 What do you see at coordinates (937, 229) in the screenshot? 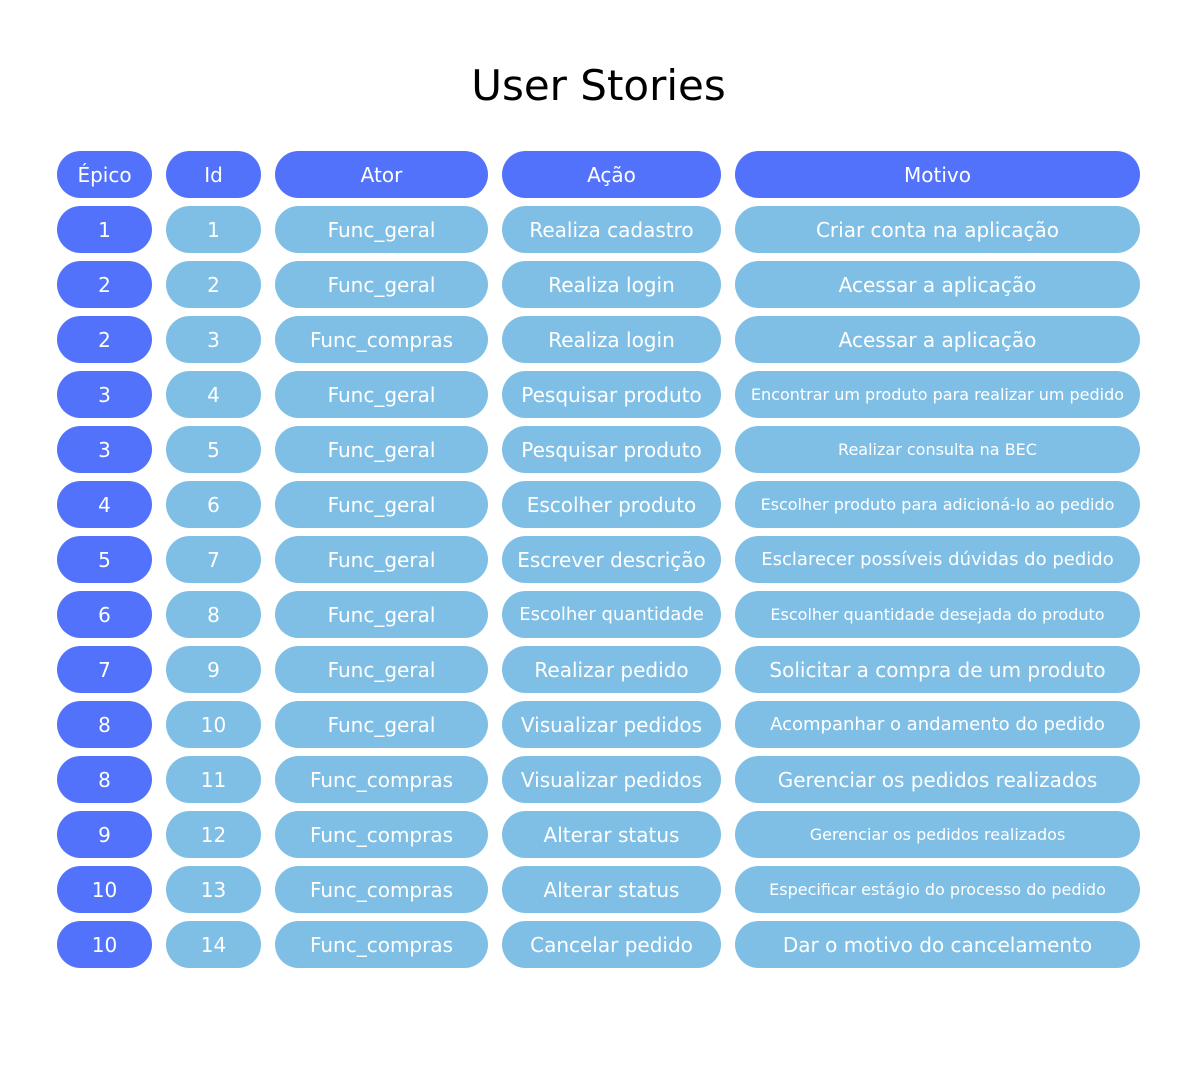
I see `cell-motivo: Criar conta na aplicação` at bounding box center [937, 229].